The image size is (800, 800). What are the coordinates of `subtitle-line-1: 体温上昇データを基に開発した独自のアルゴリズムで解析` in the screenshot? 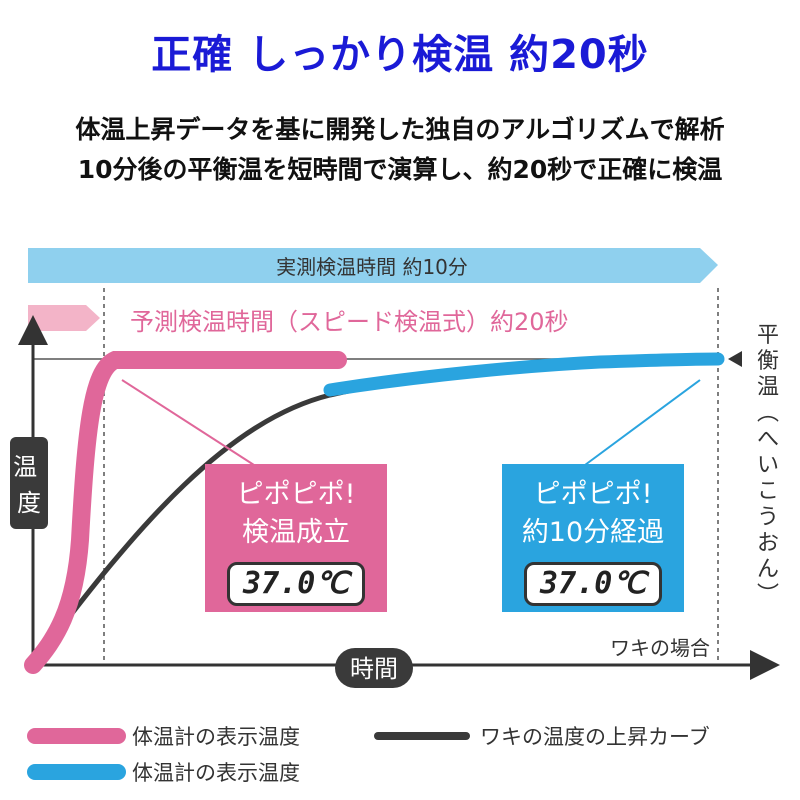 It's located at (400, 129).